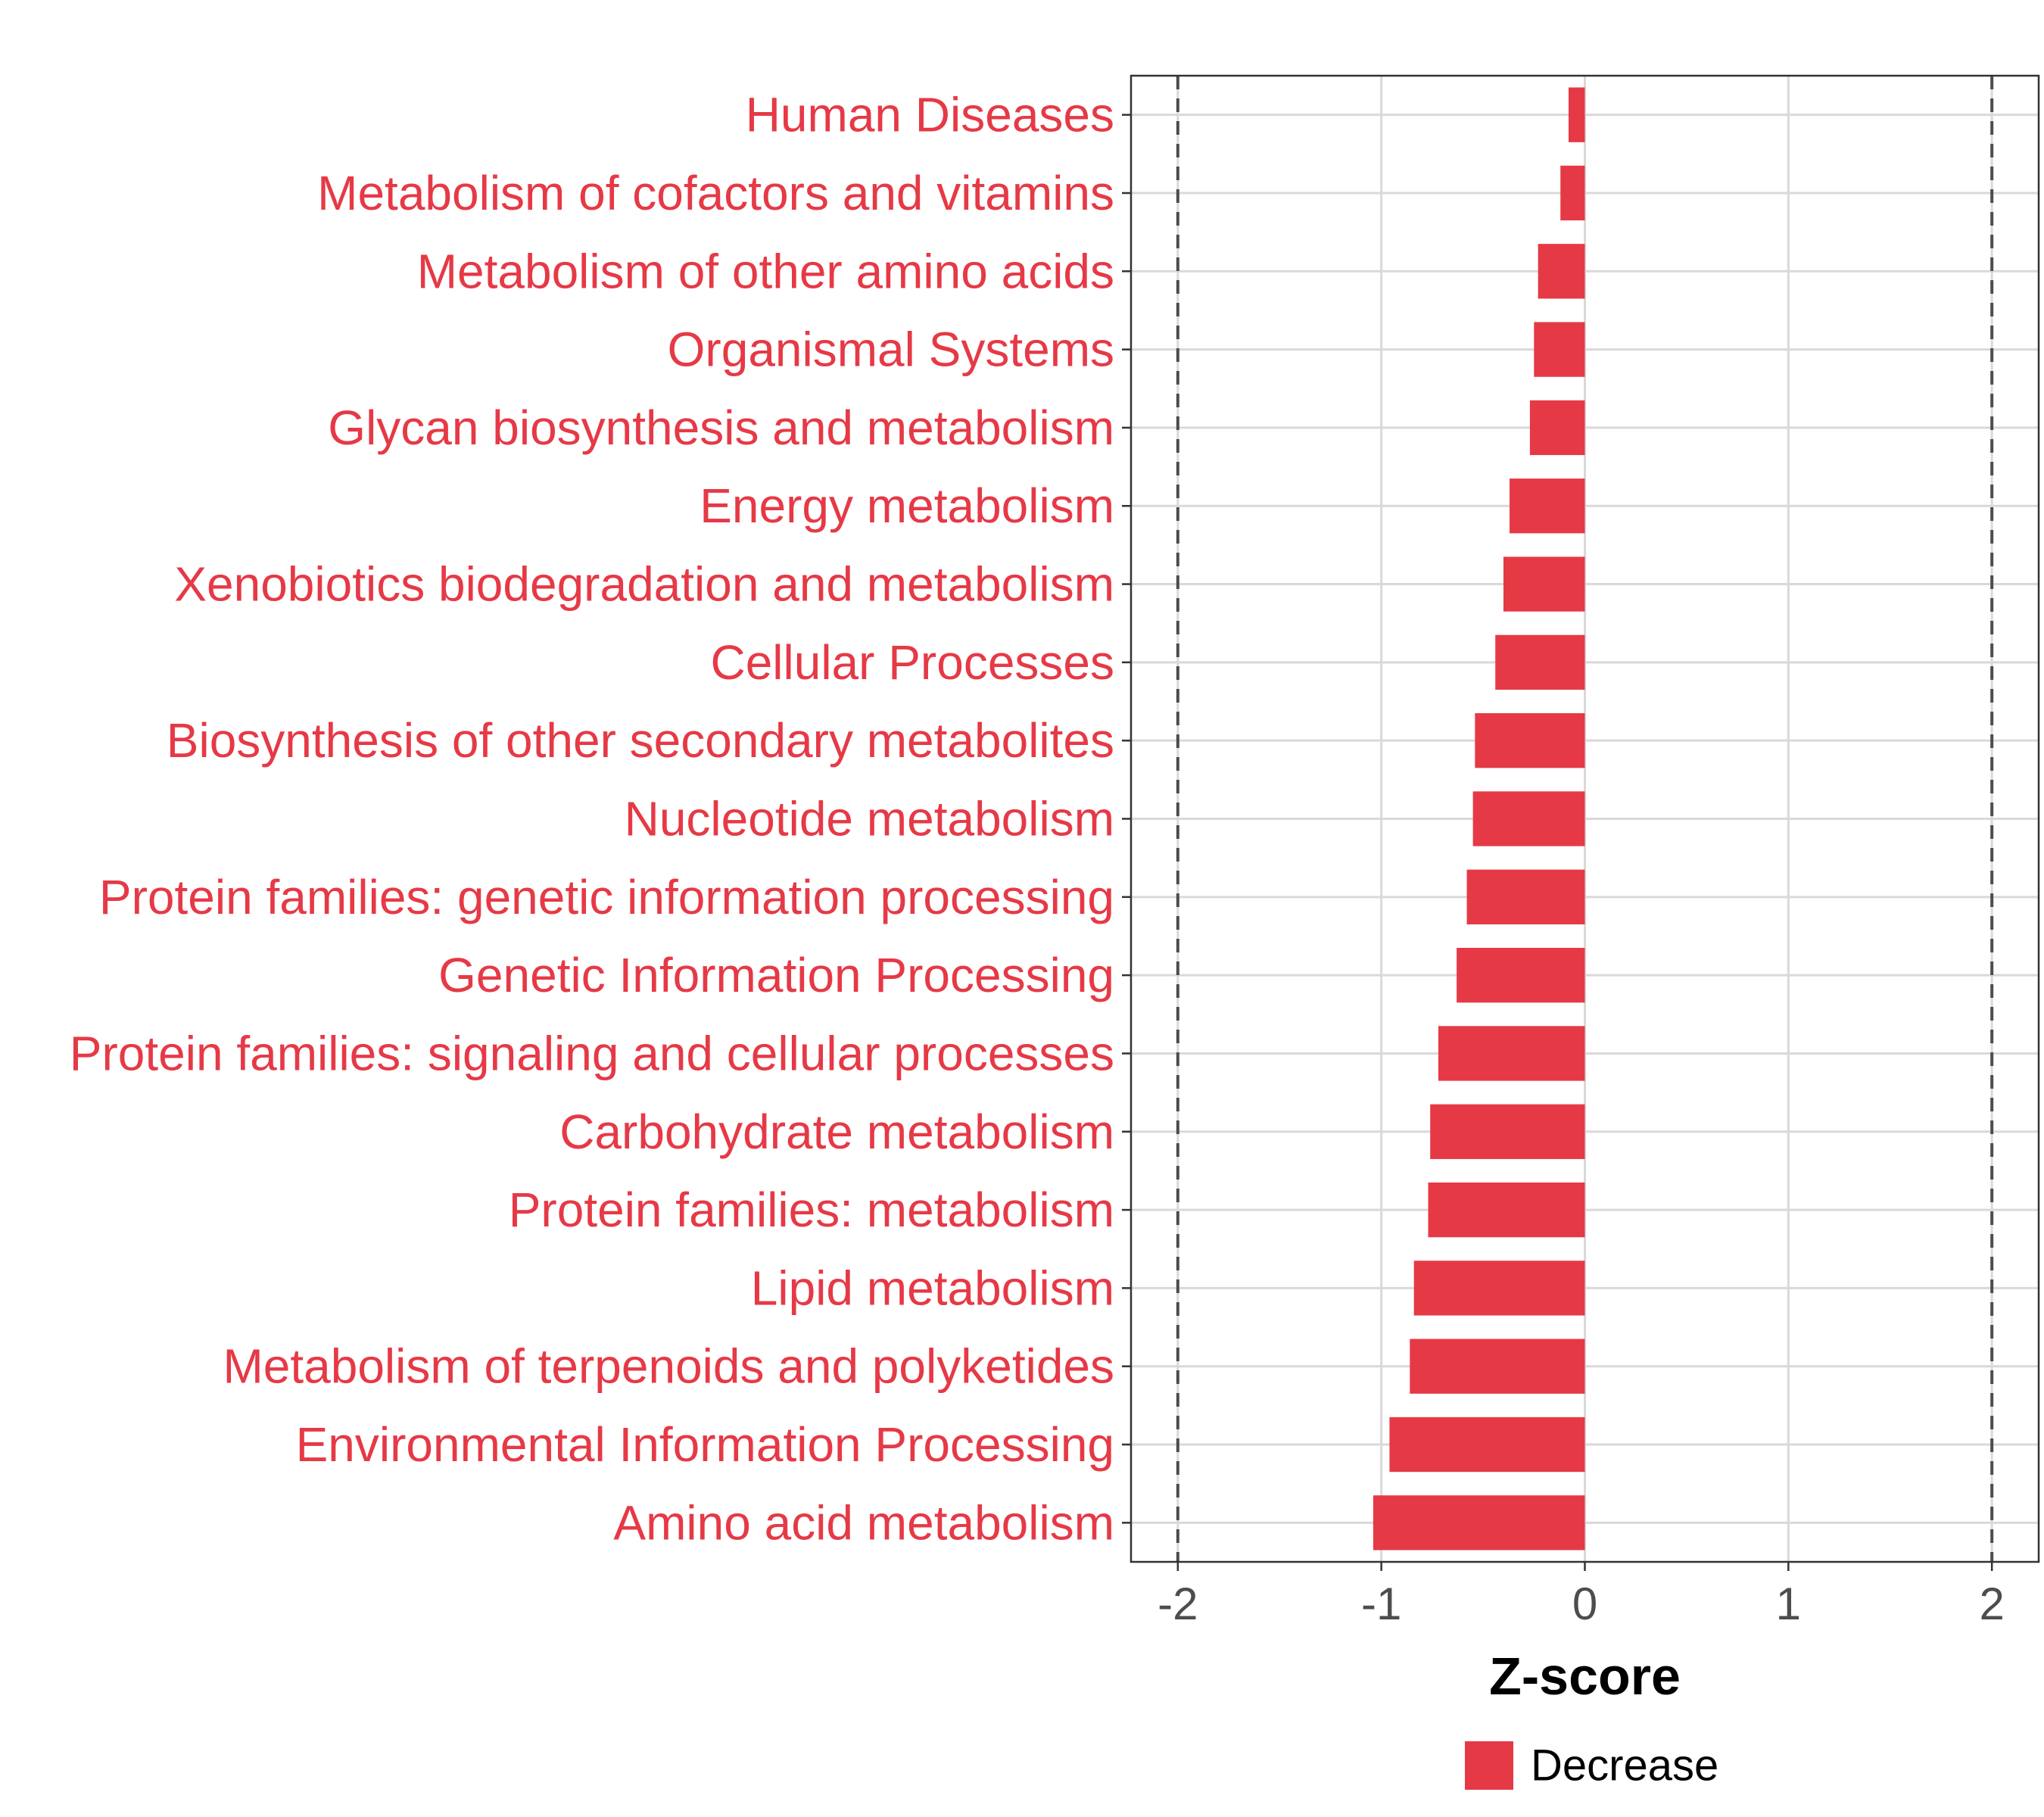 The width and height of the screenshot is (2044, 1817). Describe the element at coordinates (930, 115) in the screenshot. I see `category-label: Human Diseases` at that location.